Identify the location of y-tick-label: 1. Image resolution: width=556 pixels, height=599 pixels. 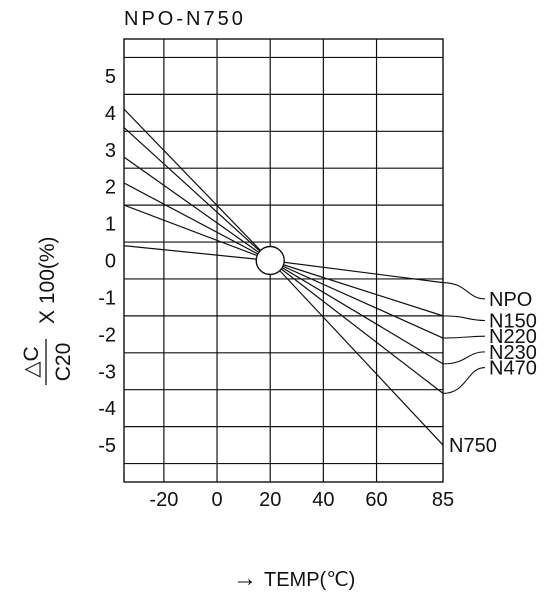
(110, 225).